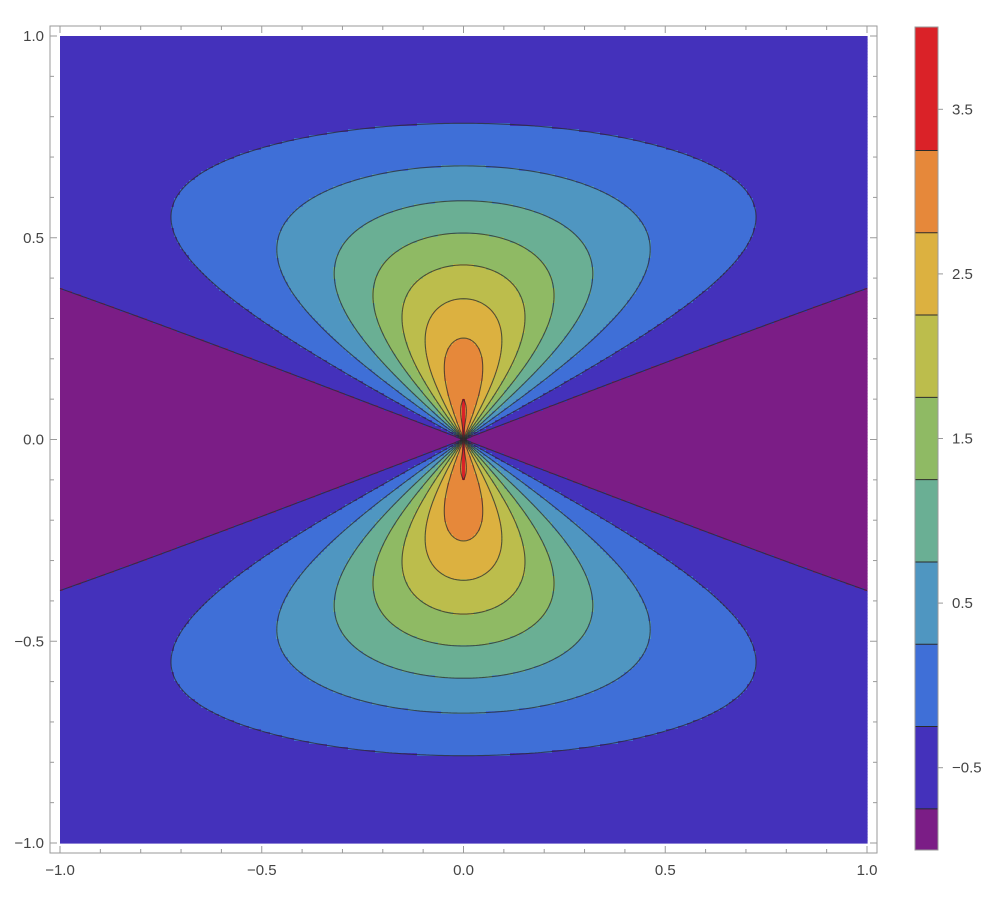  I want to click on x-tick-label: 1.0, so click(867, 870).